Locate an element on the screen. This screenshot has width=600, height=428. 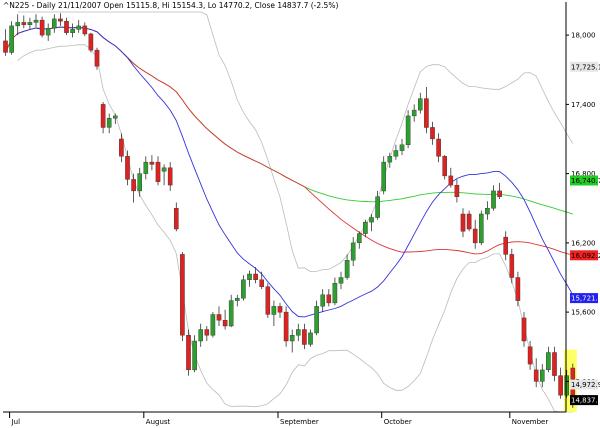
price-tag-label: 16,092.2 is located at coordinates (585, 256).